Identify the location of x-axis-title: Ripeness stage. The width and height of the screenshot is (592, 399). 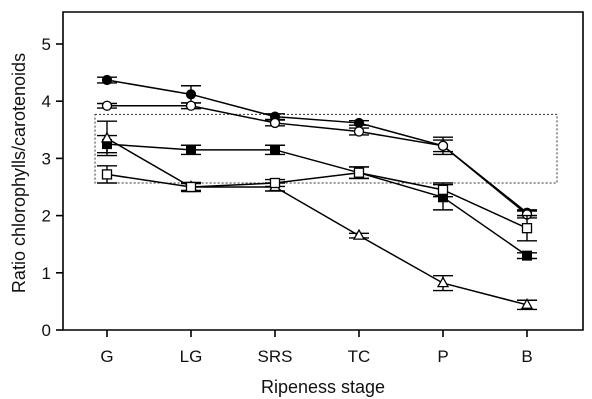
(323, 387).